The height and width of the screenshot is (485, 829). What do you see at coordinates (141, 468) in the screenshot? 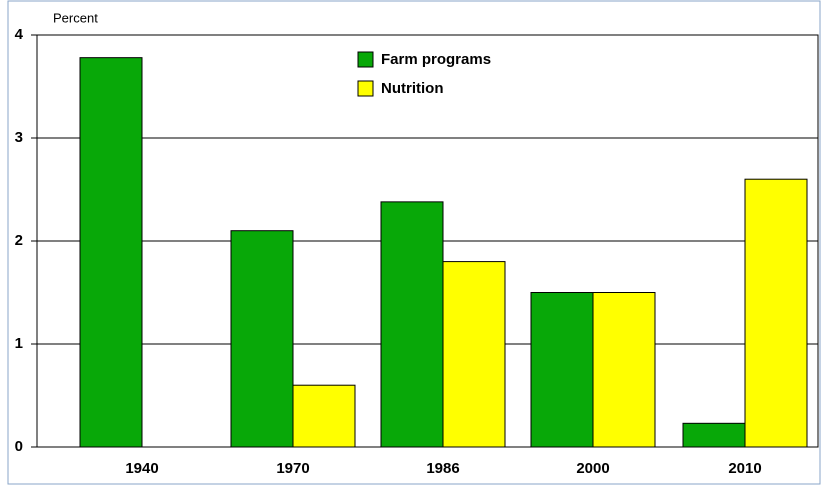
I see `x-tick-label: 1940` at bounding box center [141, 468].